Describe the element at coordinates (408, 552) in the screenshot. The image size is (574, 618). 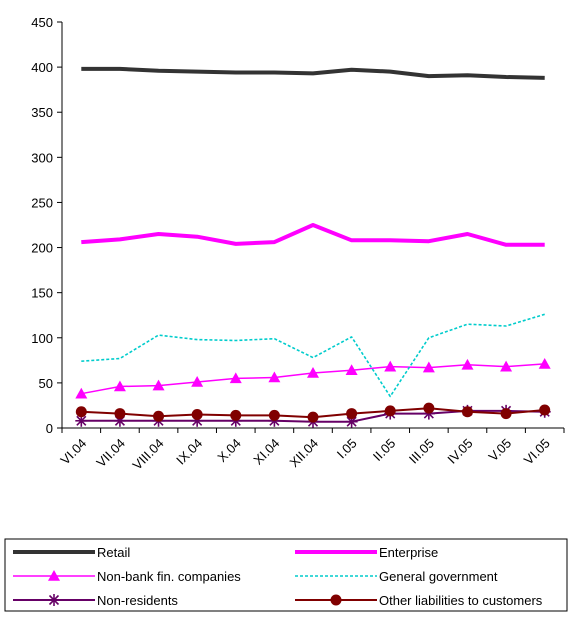
I see `legend-label-enterprise: Enterprise` at that location.